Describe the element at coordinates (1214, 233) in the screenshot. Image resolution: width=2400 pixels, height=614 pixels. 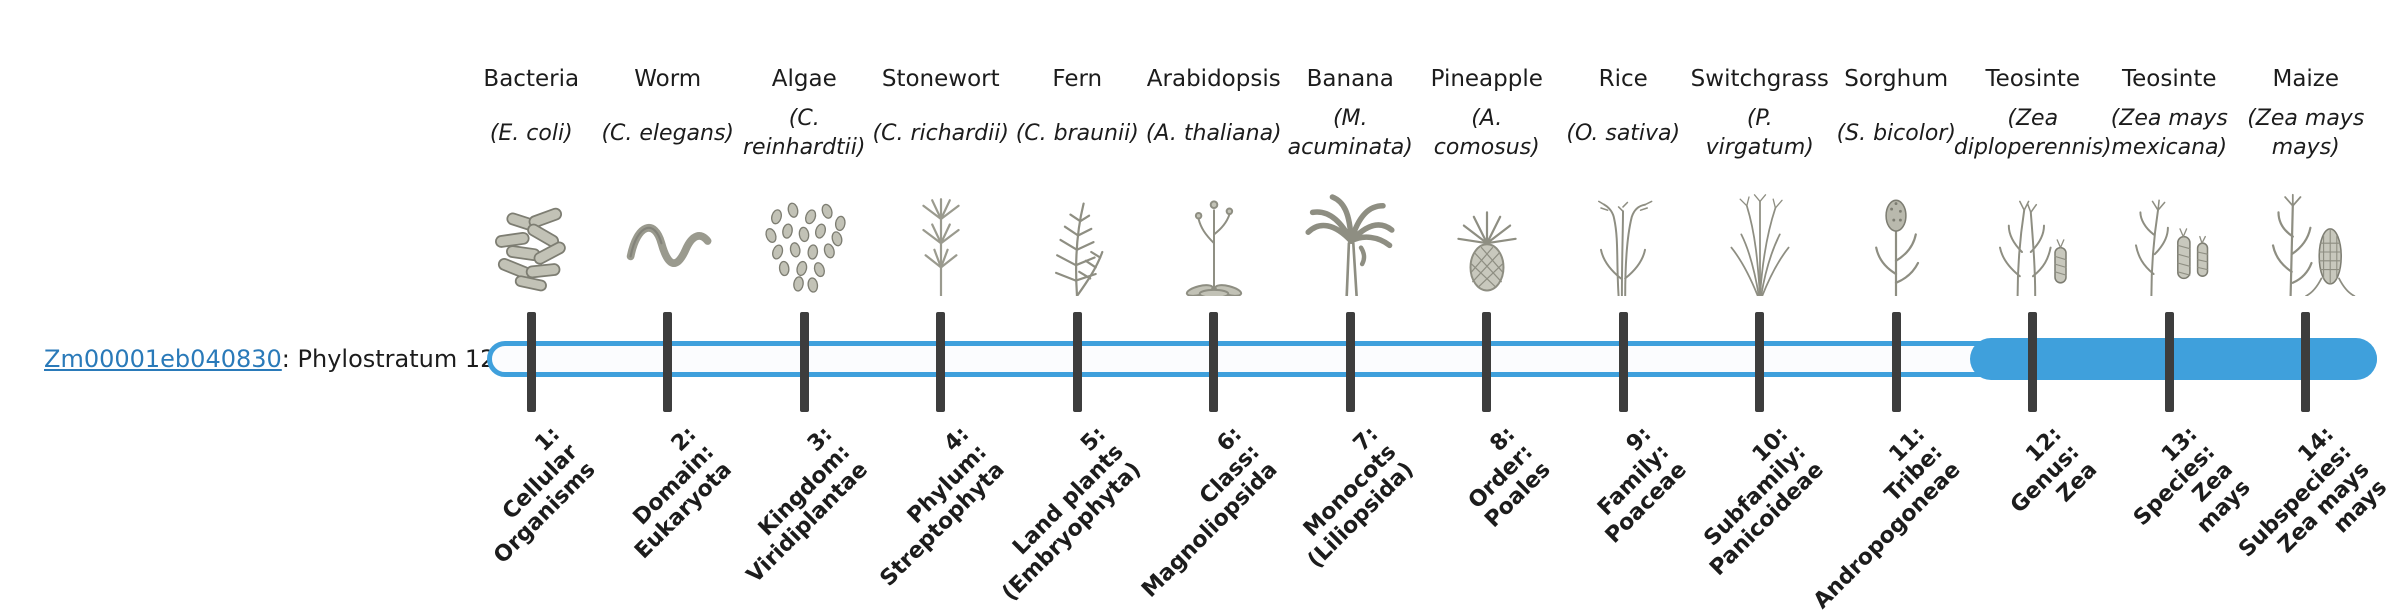
I see `arabidopsis-illustration` at that location.